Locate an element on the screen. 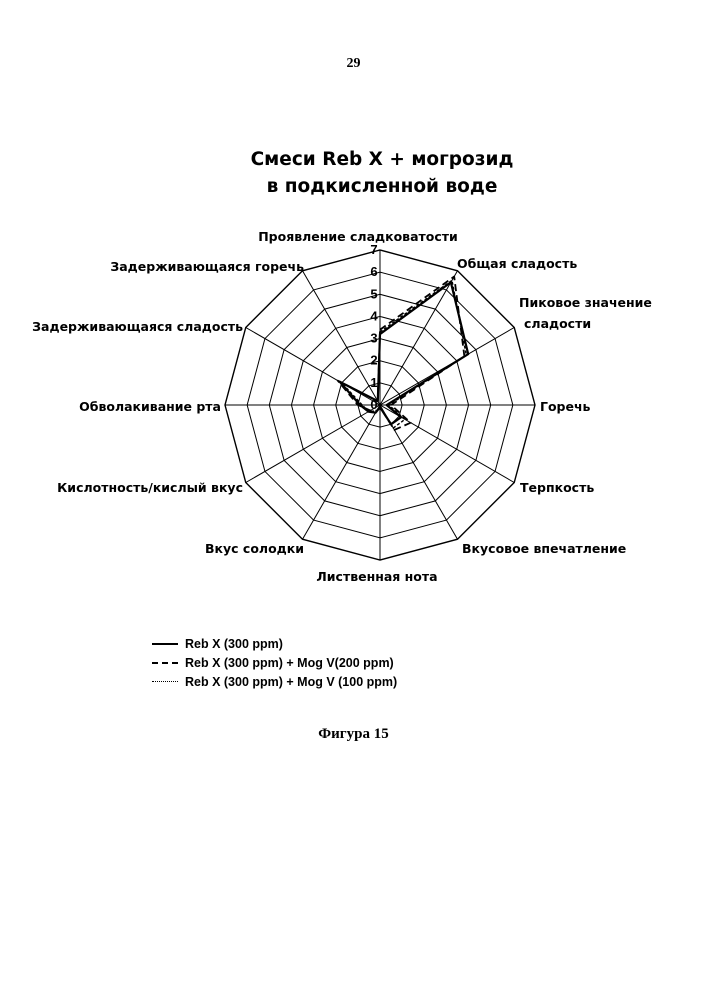 The width and height of the screenshot is (707, 1000). chart-title-line-2: в подкисленной воде is located at coordinates (382, 186).